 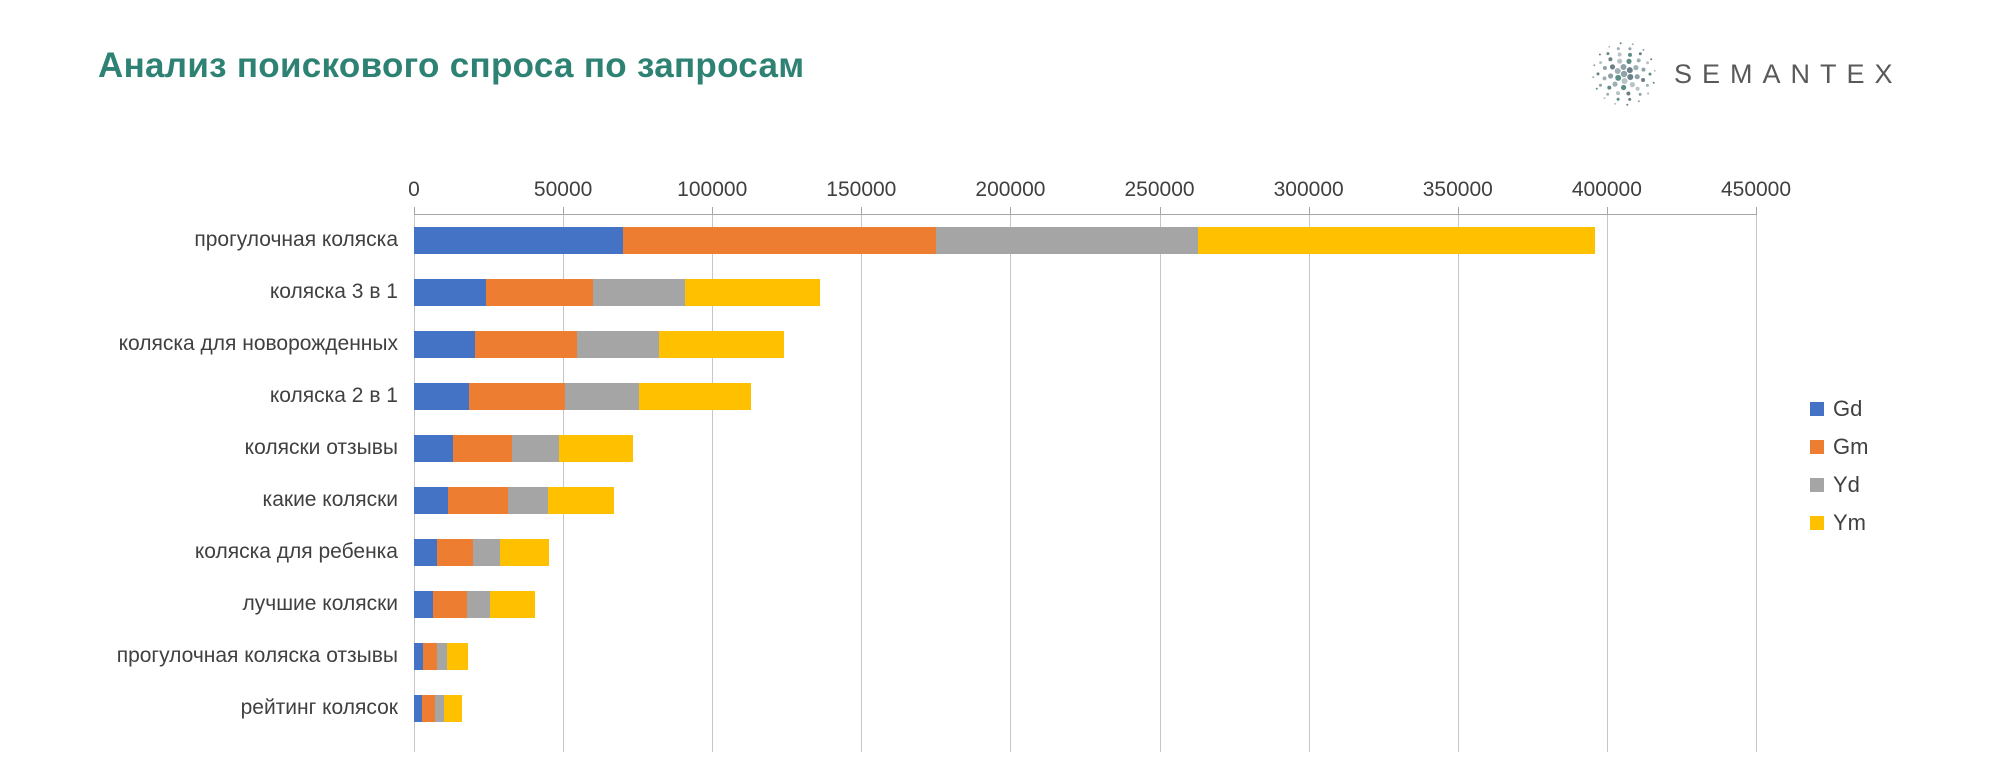 I want to click on semantex-logo: SEMANTEX, so click(x=1745, y=74).